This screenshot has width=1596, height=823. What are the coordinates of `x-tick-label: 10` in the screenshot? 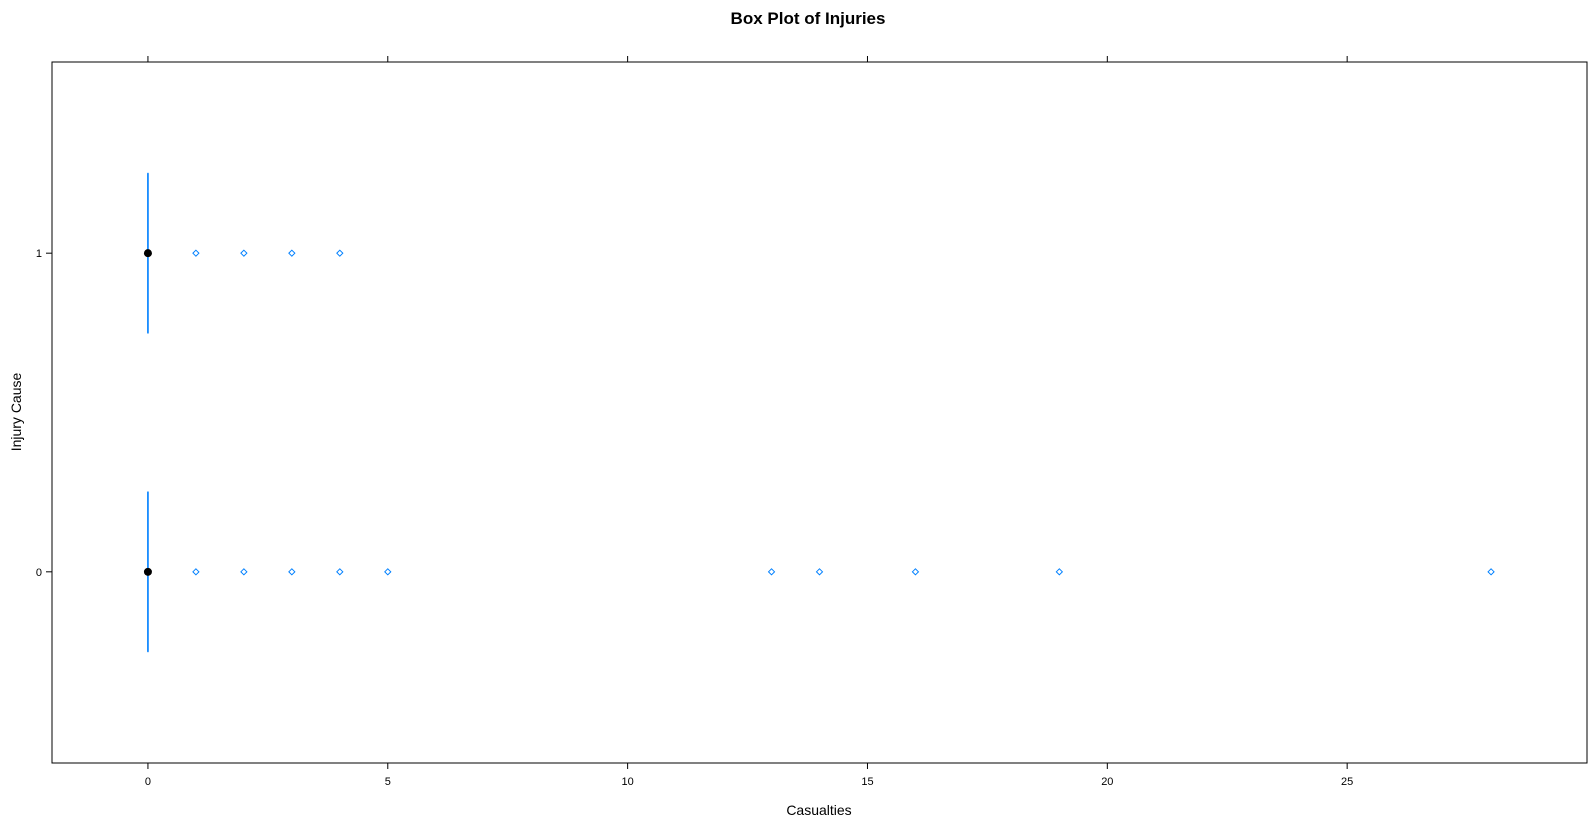 It's located at (628, 782).